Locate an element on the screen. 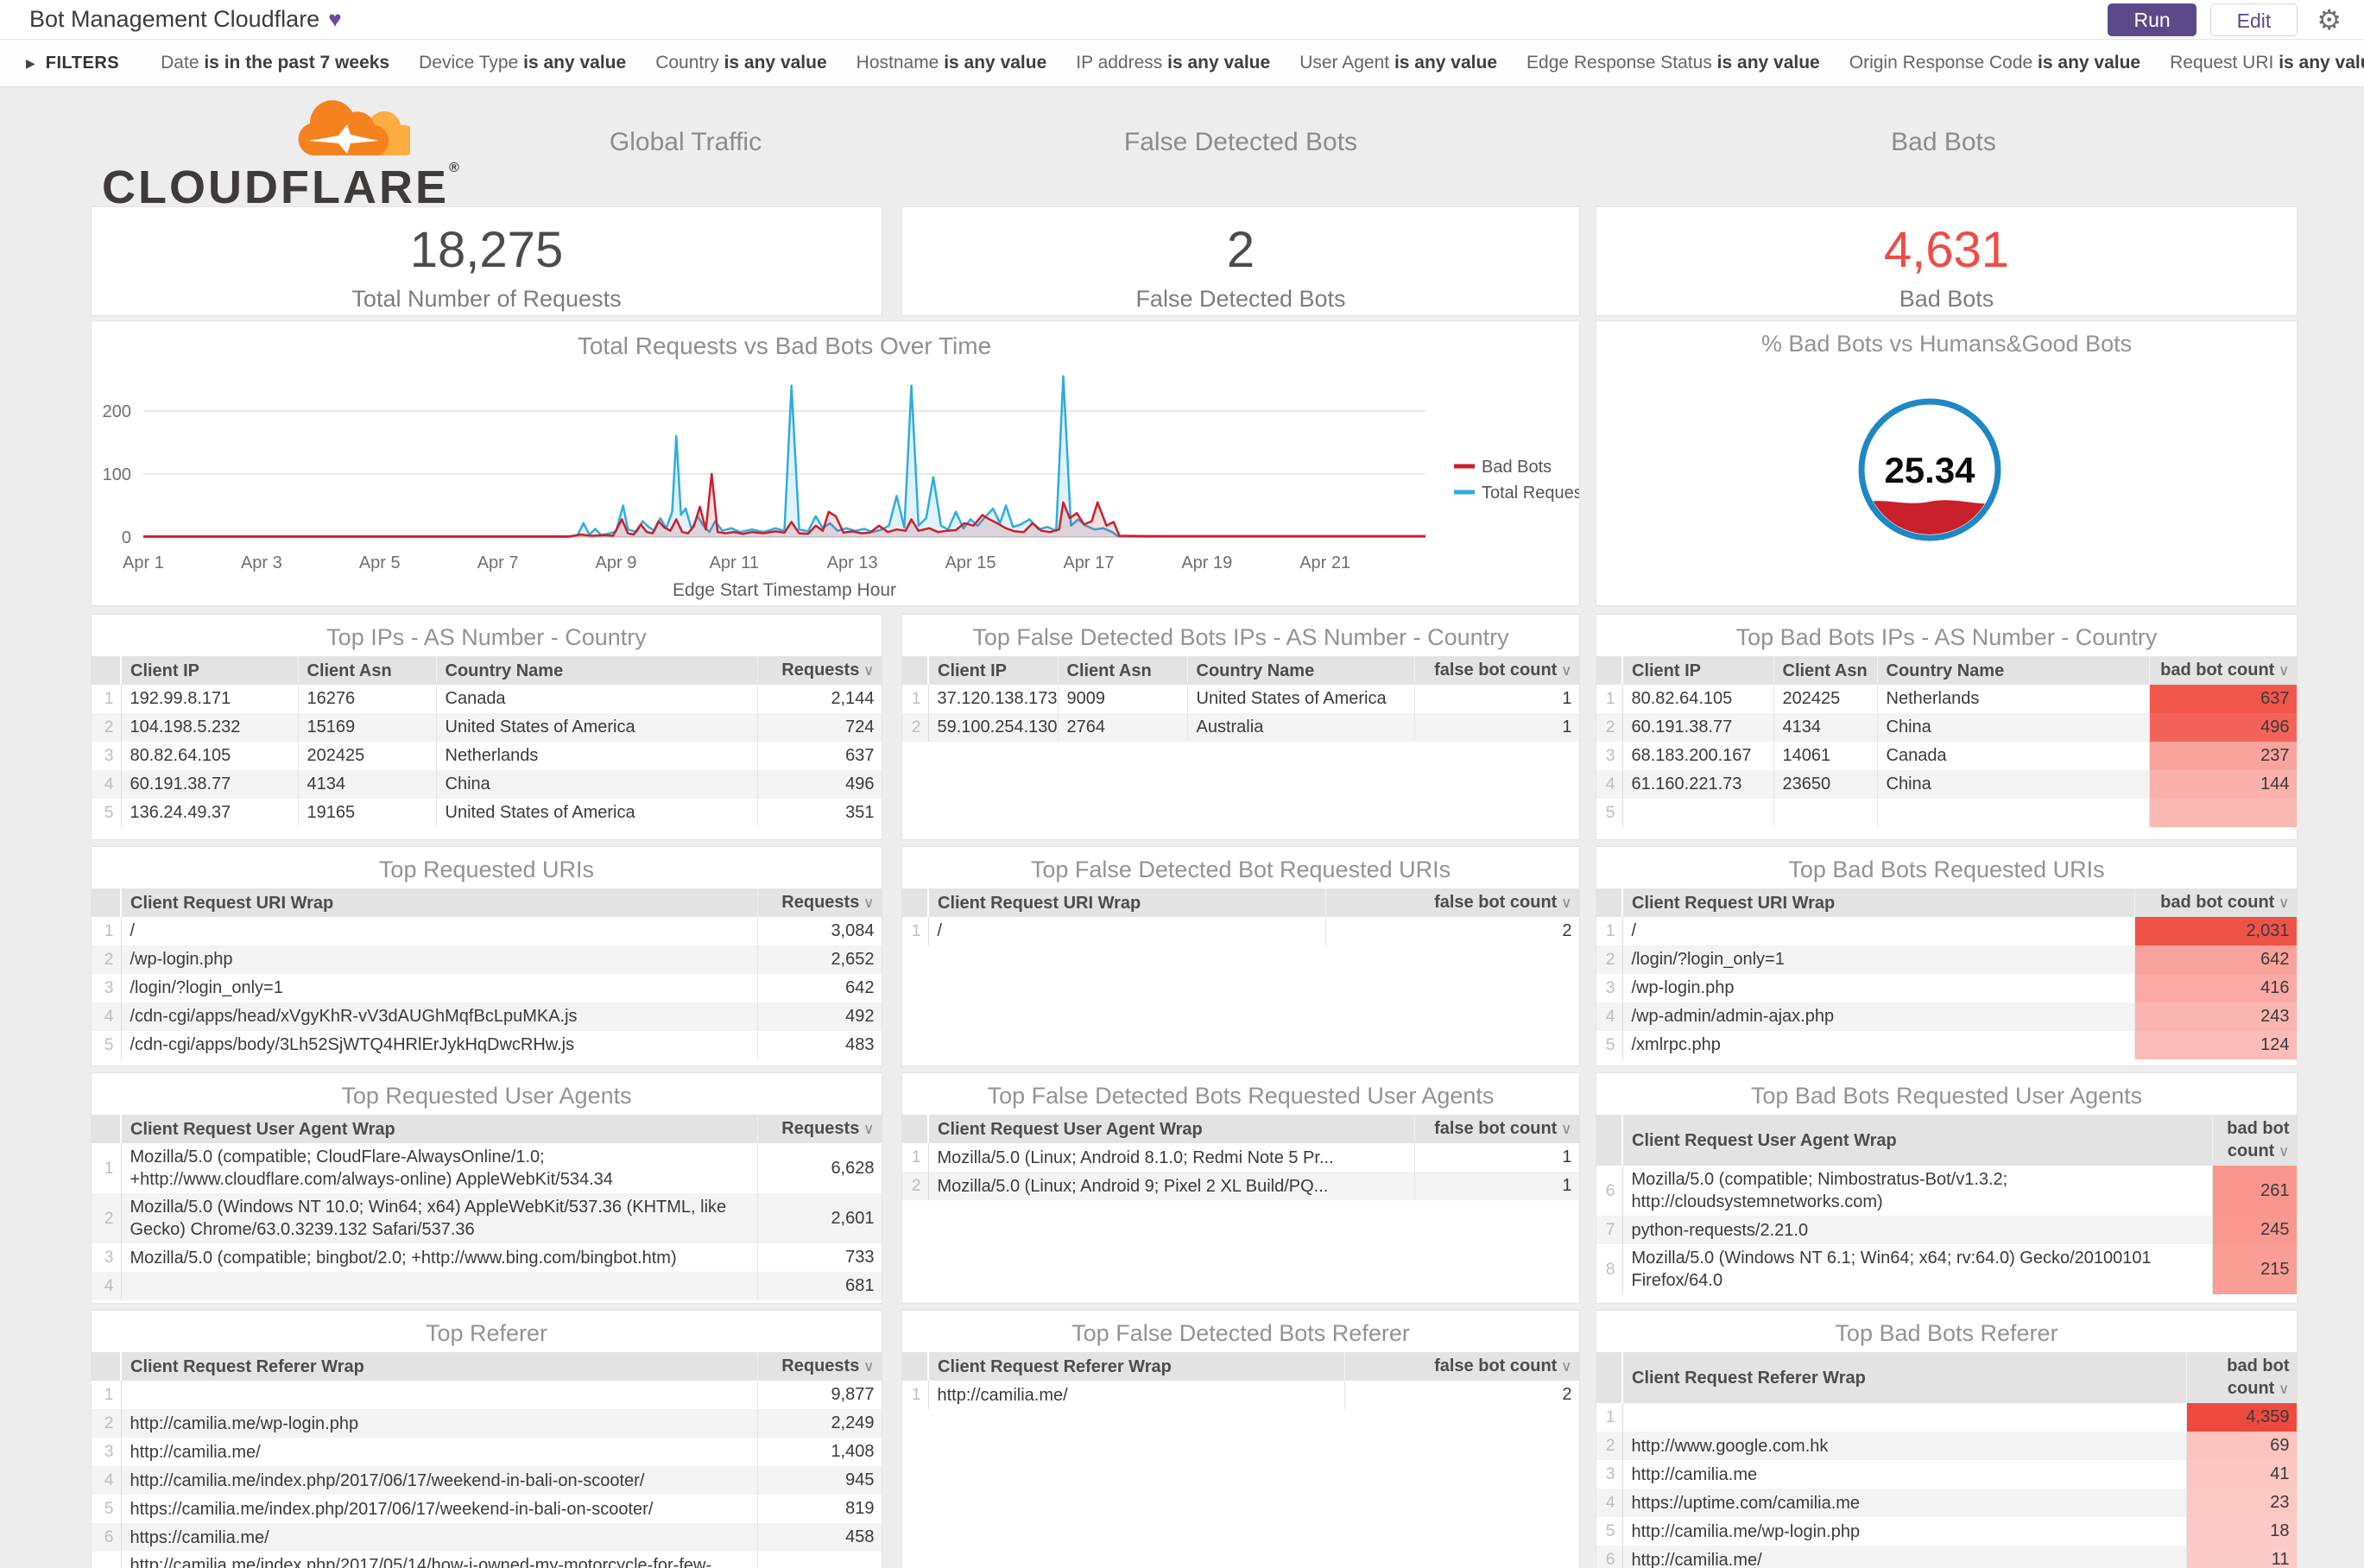  legend-item-total-requests: Total Requests is located at coordinates (1516, 494).